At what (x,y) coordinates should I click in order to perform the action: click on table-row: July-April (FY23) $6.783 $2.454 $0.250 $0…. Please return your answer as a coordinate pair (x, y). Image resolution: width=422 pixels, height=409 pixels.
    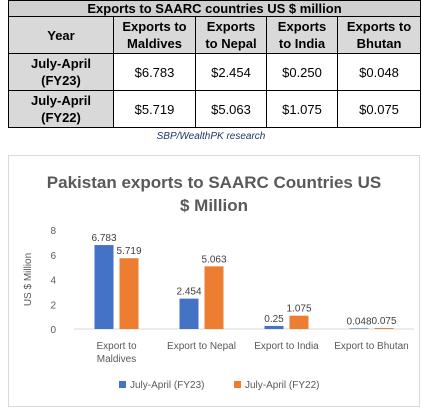
    Looking at the image, I should click on (215, 72).